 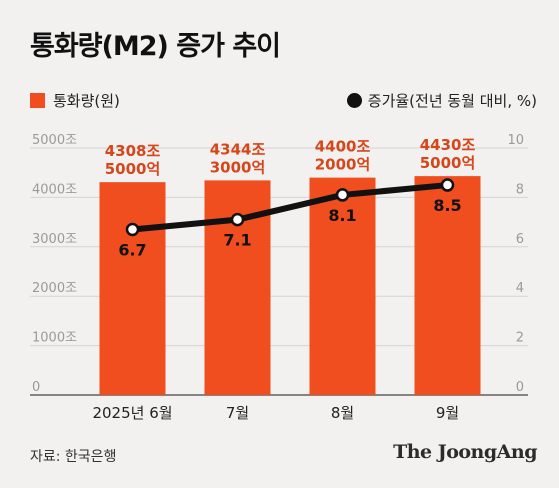 I want to click on bar-value-label: 4308조, so click(x=133, y=151).